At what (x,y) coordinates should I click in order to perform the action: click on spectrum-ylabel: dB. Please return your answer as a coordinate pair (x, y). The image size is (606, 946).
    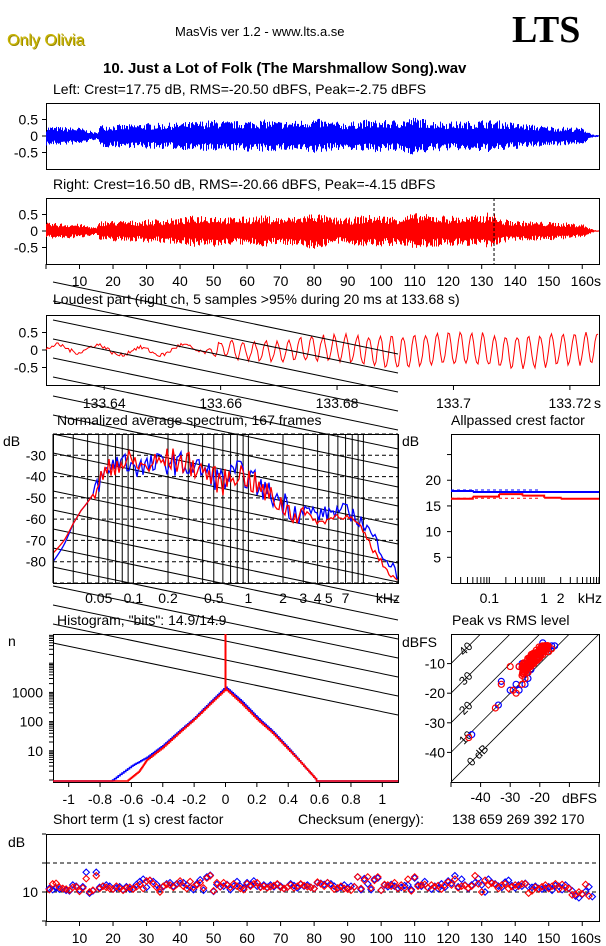
    Looking at the image, I should click on (12, 441).